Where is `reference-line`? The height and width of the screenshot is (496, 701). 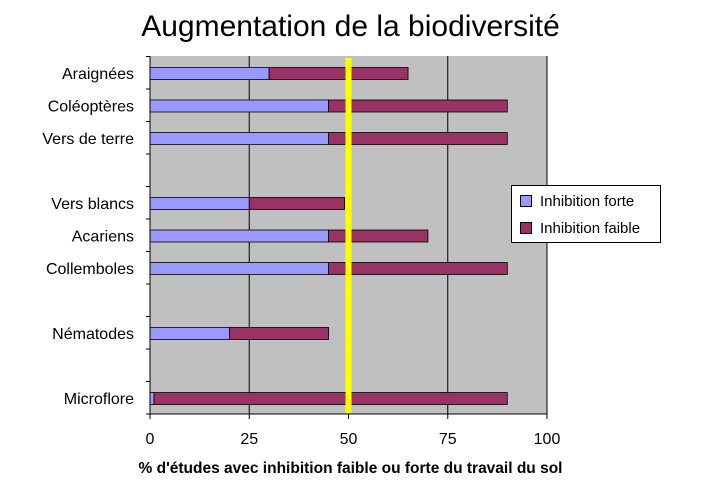
reference-line is located at coordinates (348, 235).